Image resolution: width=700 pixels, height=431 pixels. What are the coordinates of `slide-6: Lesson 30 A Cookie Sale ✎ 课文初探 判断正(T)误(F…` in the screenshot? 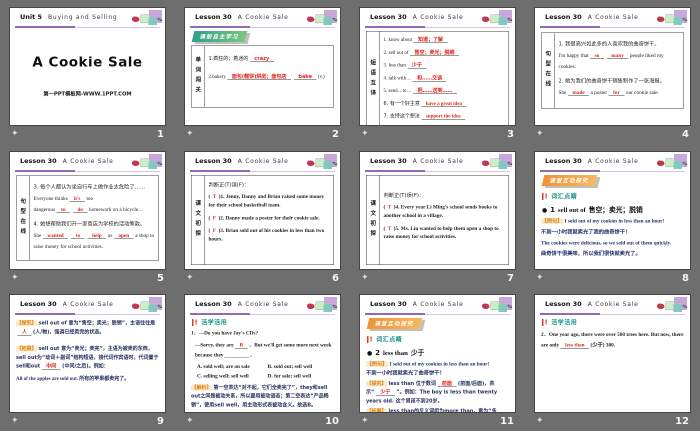 It's located at (262, 210).